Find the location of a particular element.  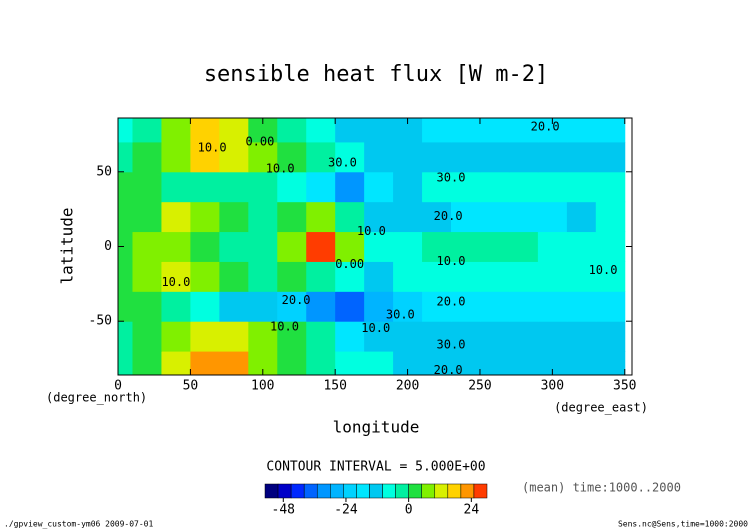

y-tick-label: -50 is located at coordinates (100, 321).